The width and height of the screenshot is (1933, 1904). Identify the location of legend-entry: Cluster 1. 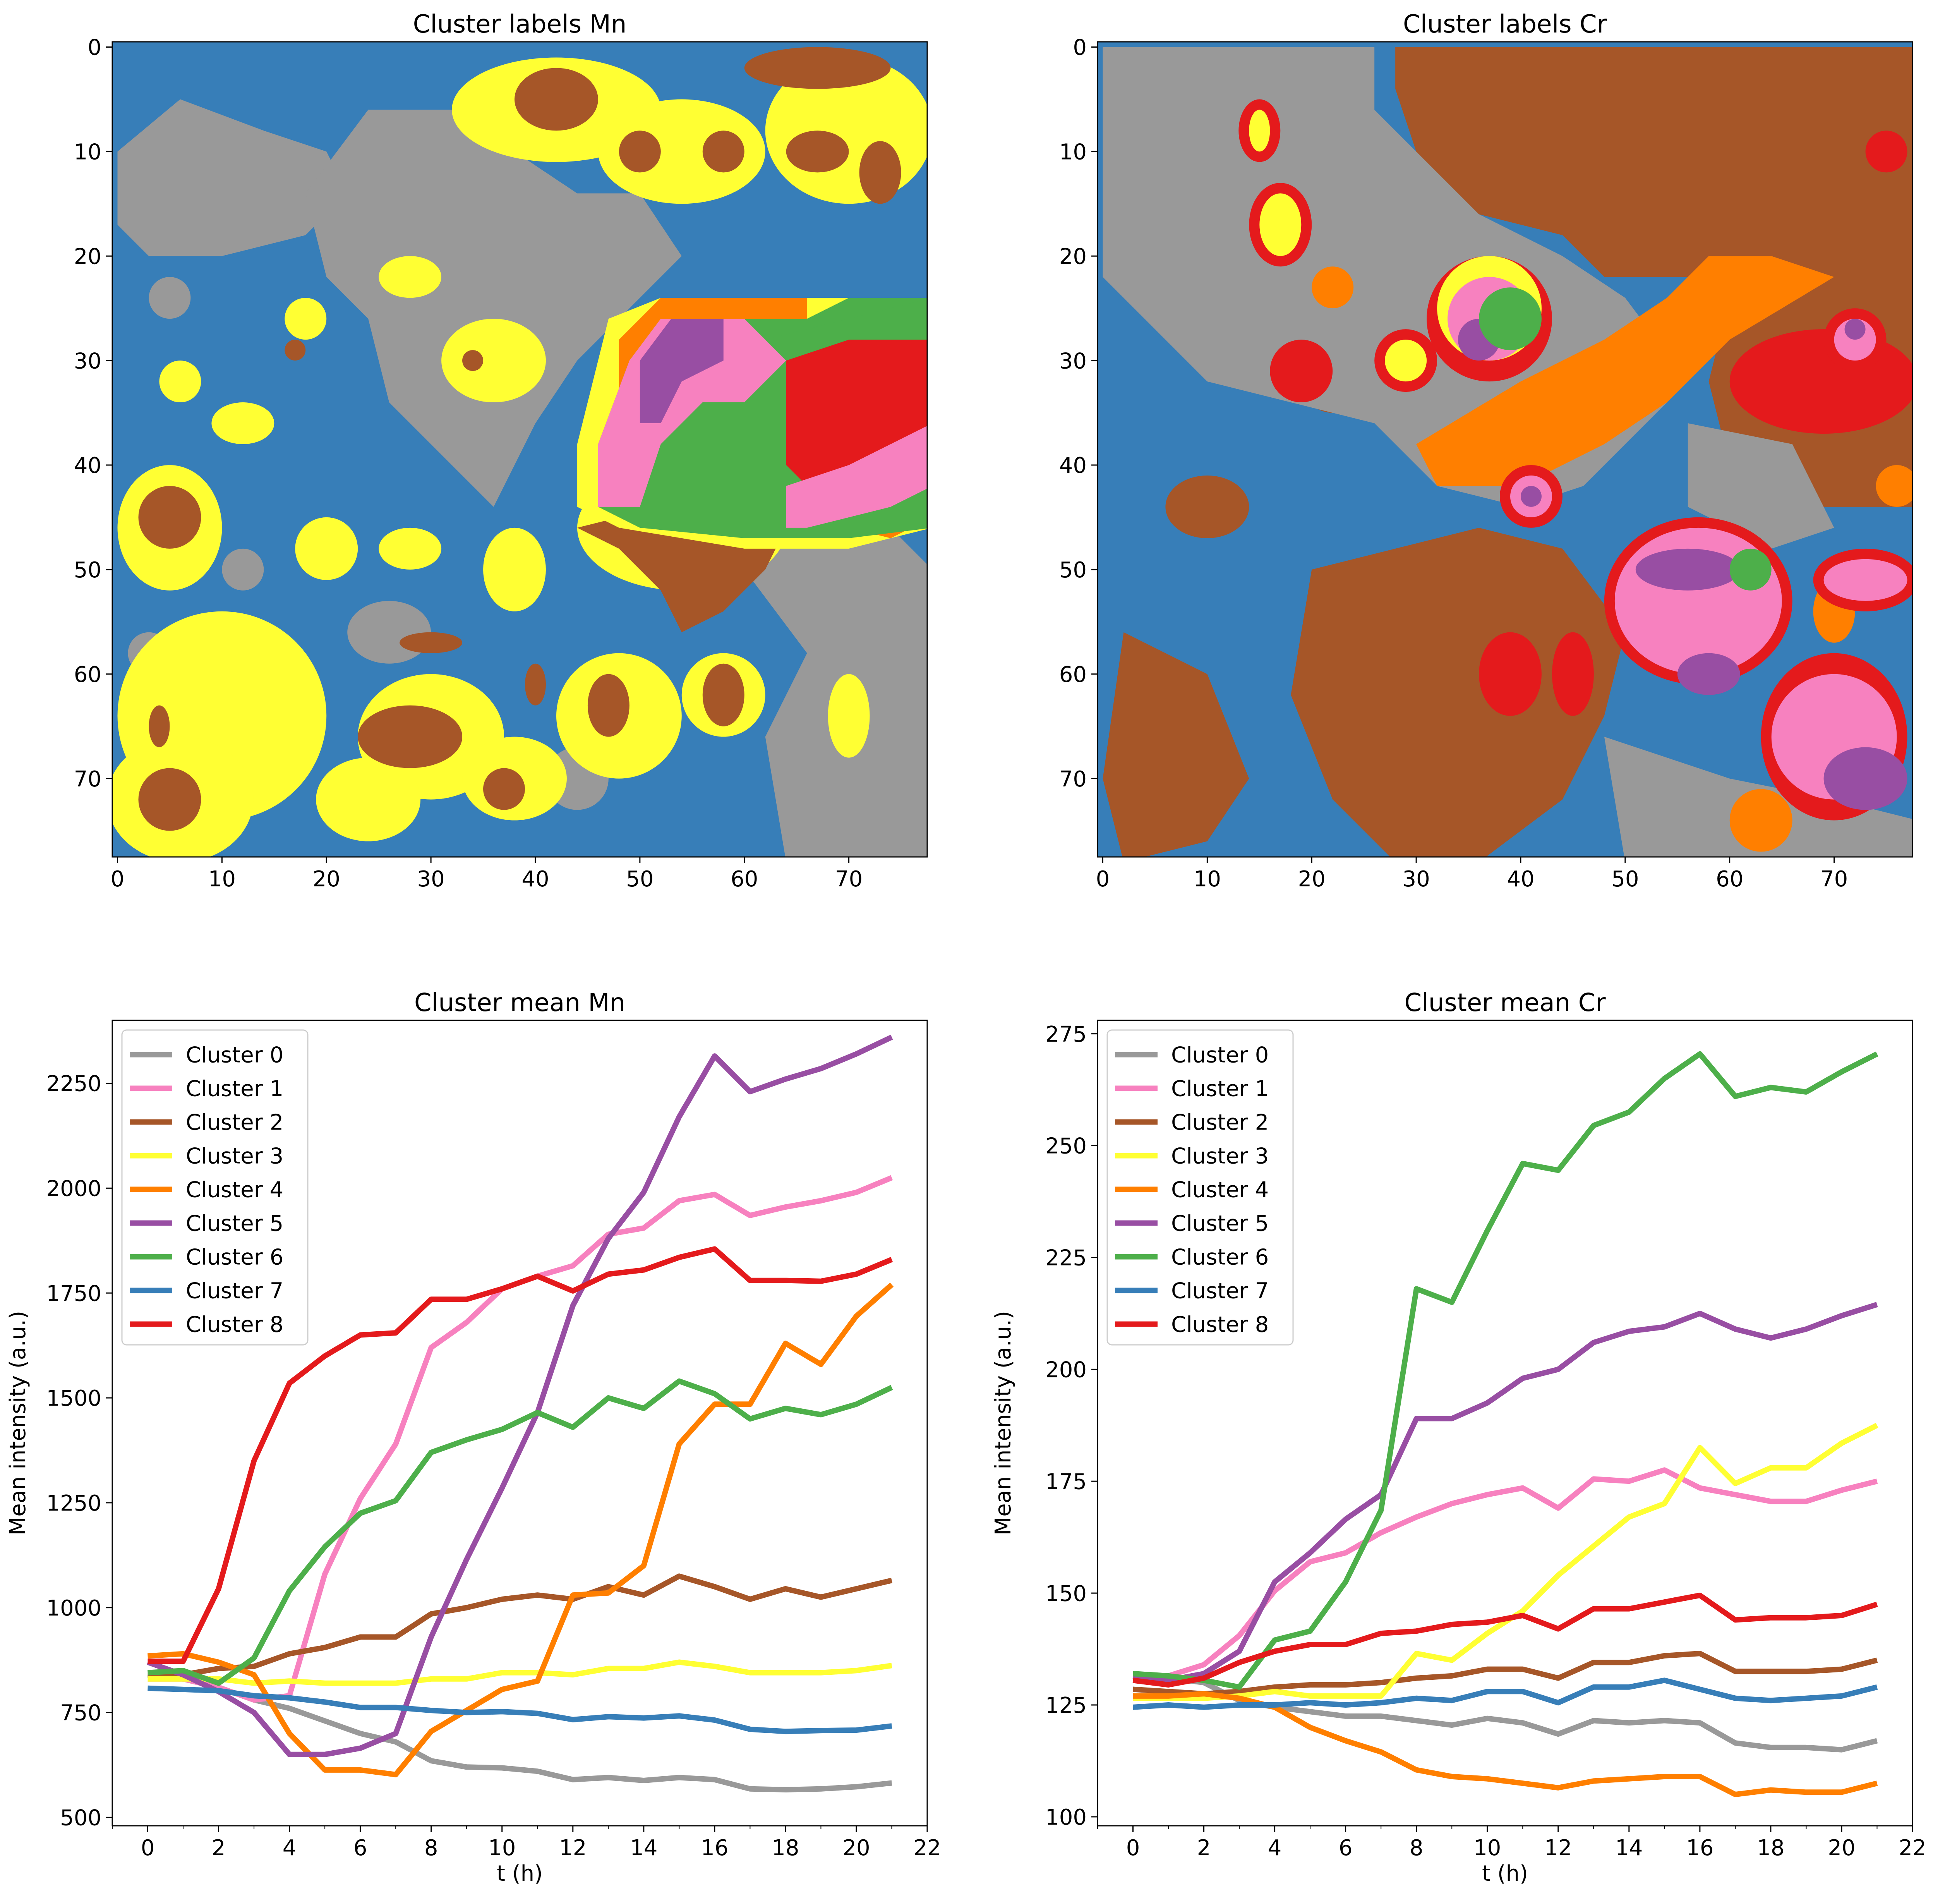
(1220, 1089).